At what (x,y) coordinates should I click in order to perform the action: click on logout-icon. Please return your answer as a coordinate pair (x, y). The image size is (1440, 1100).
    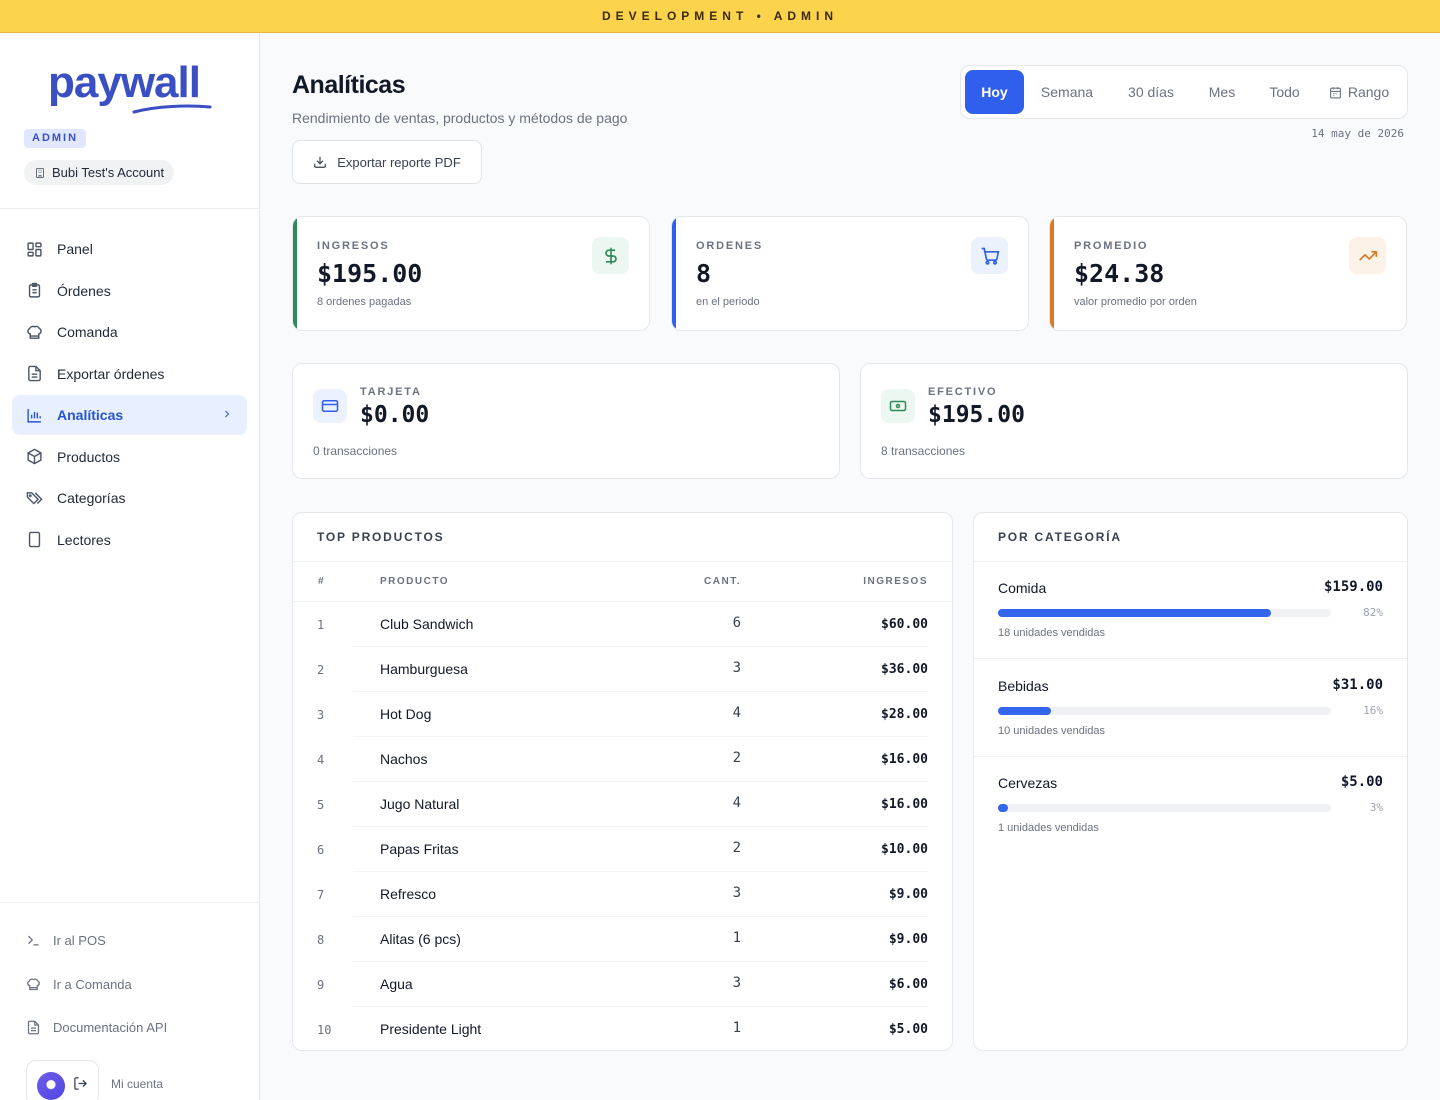
    Looking at the image, I should click on (80, 1083).